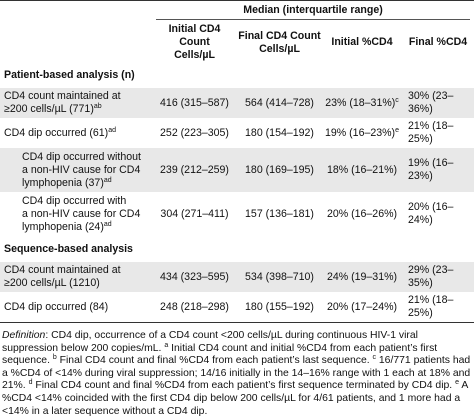 The height and width of the screenshot is (418, 474). I want to click on footnote-marker: b, so click(54, 358).